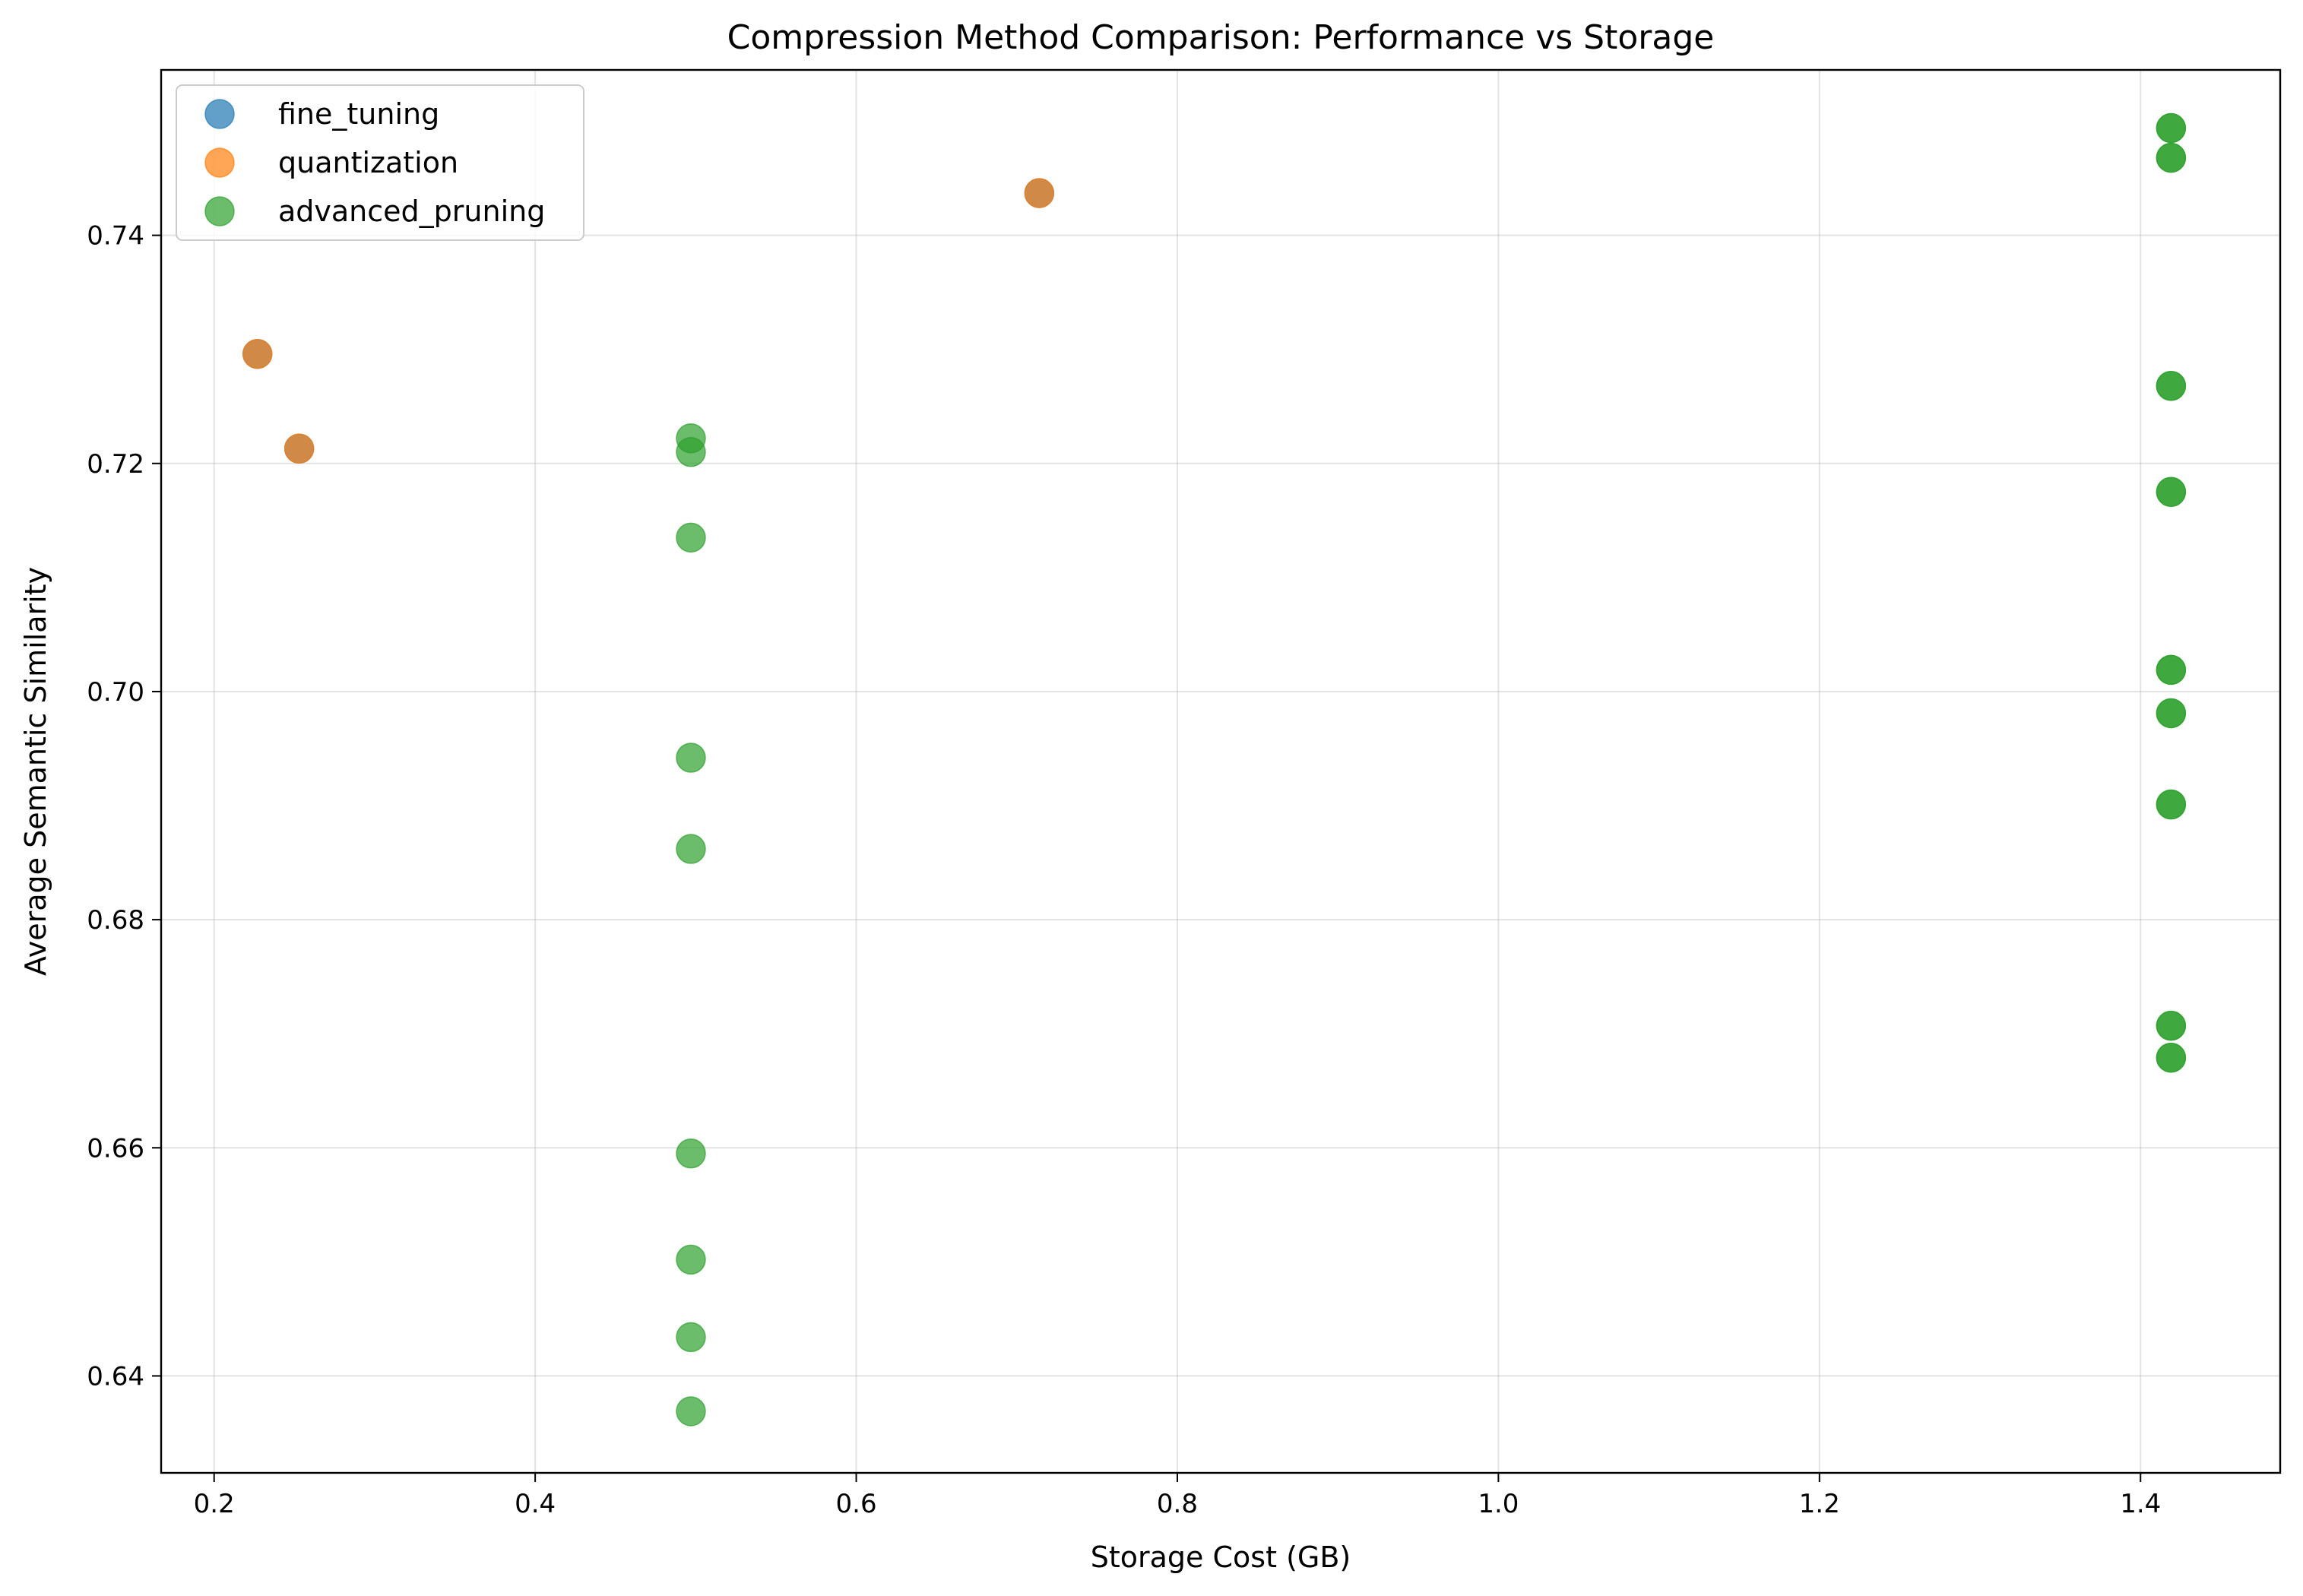  I want to click on y-tick-label: 0.68, so click(116, 920).